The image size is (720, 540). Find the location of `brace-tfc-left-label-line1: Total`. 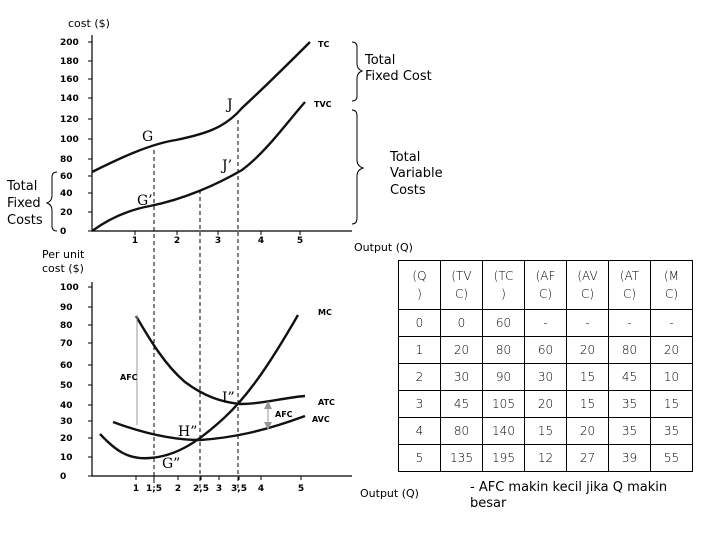

brace-tfc-left-label-line1: Total is located at coordinates (21, 186).